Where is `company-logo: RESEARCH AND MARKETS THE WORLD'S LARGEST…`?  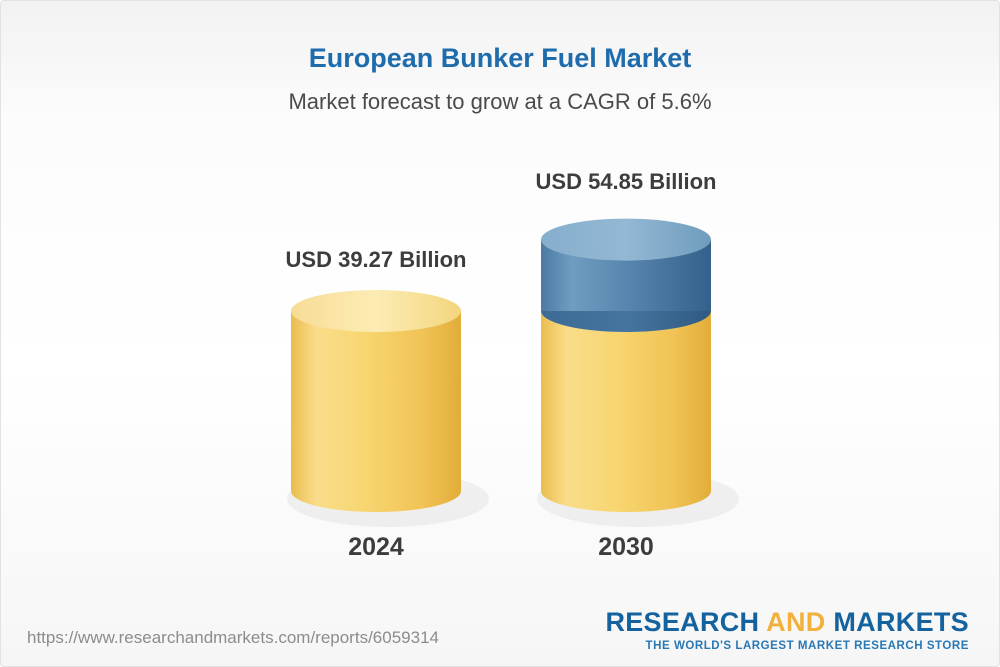
company-logo: RESEARCH AND MARKETS THE WORLD'S LARGEST… is located at coordinates (787, 629).